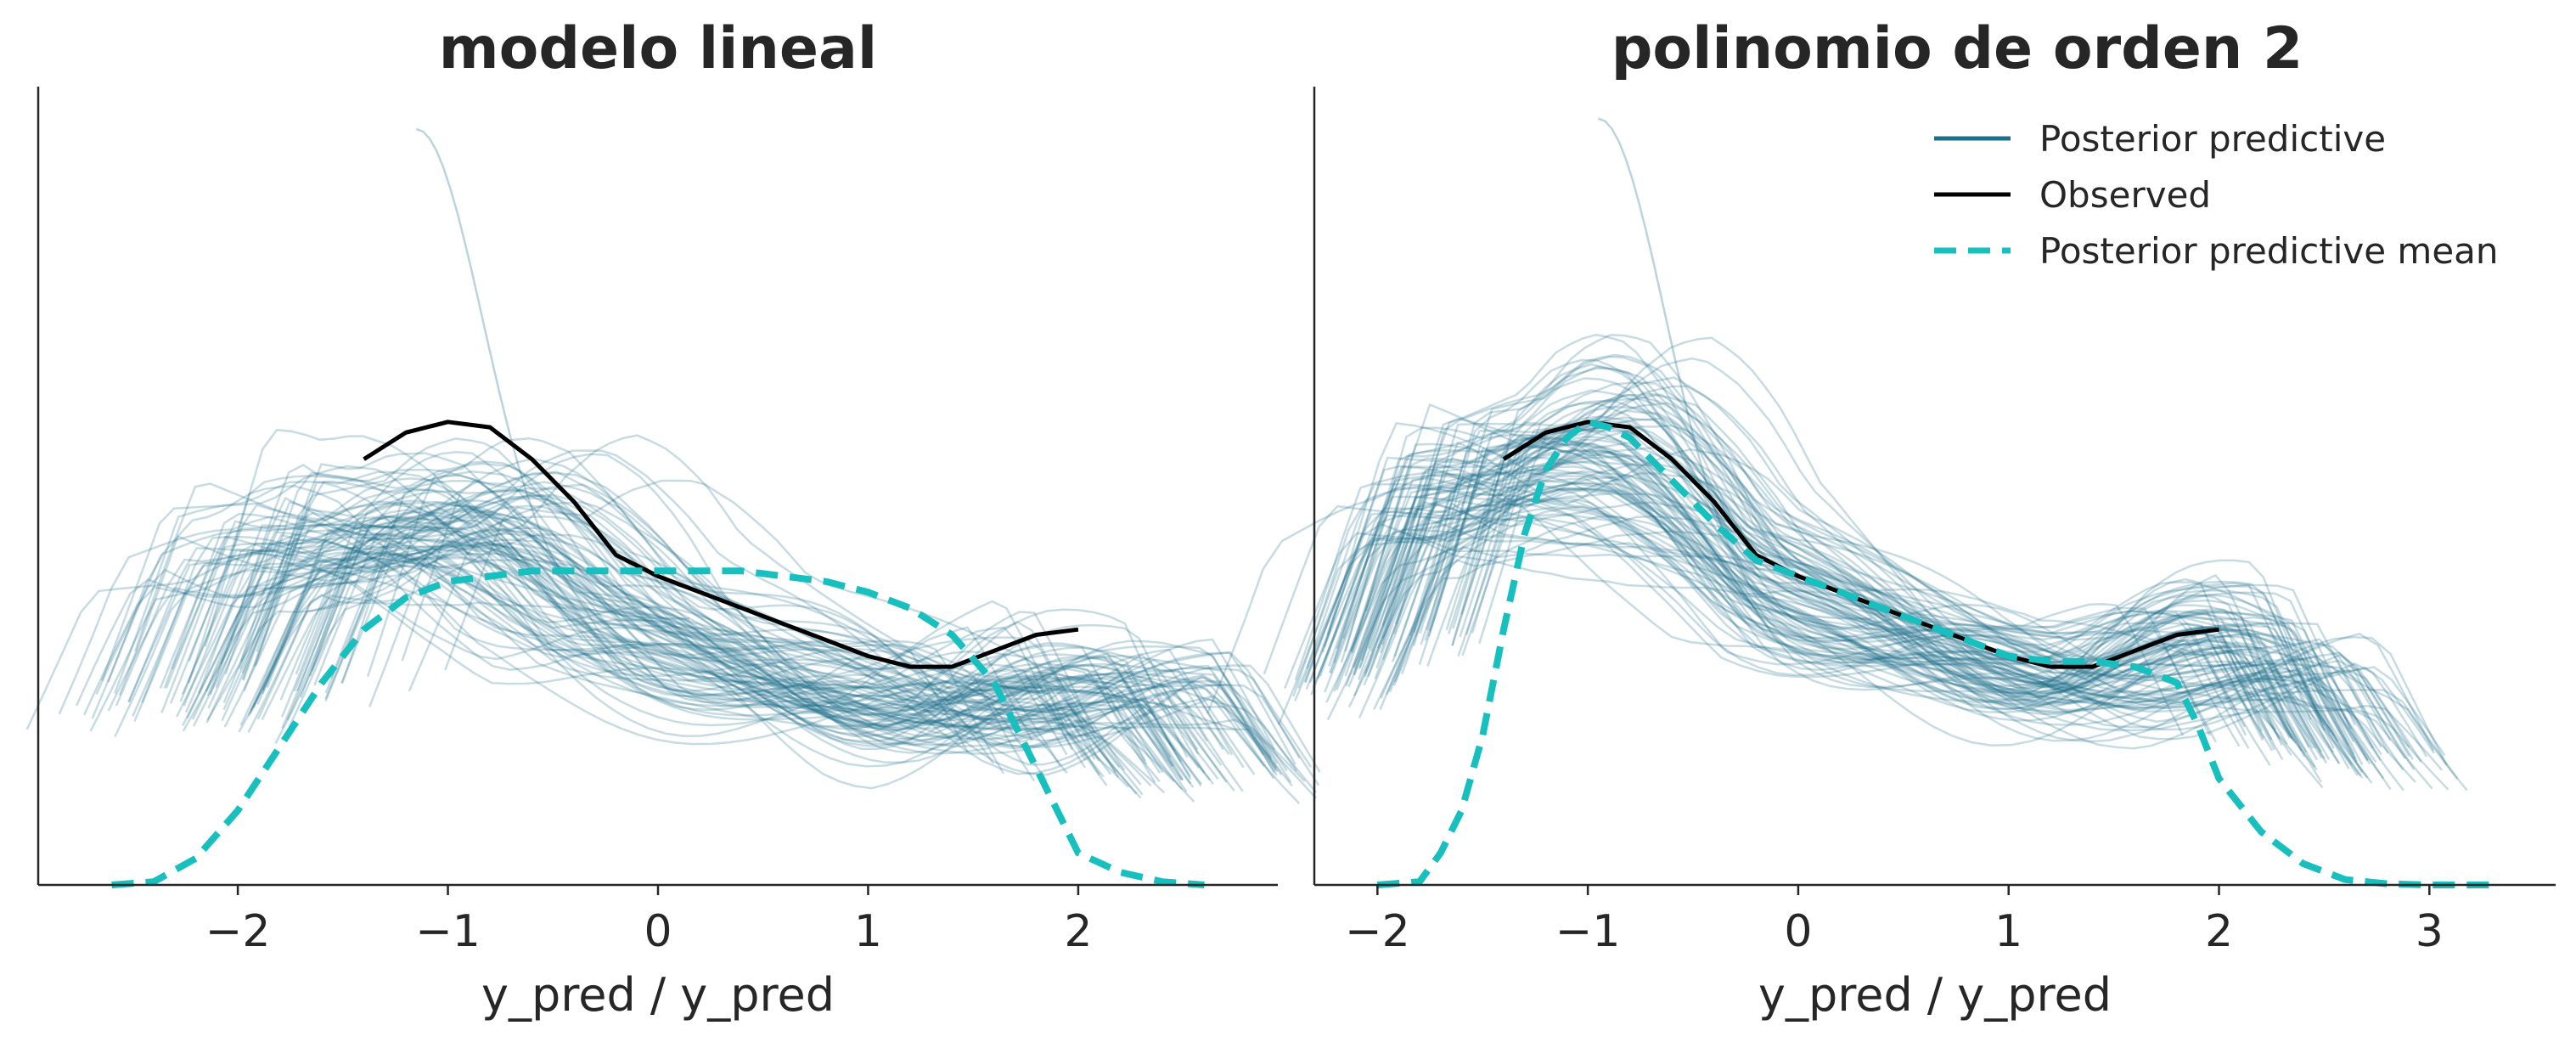 This screenshot has width=2576, height=1048. Describe the element at coordinates (2125, 195) in the screenshot. I see `legend-label: Observed` at that location.